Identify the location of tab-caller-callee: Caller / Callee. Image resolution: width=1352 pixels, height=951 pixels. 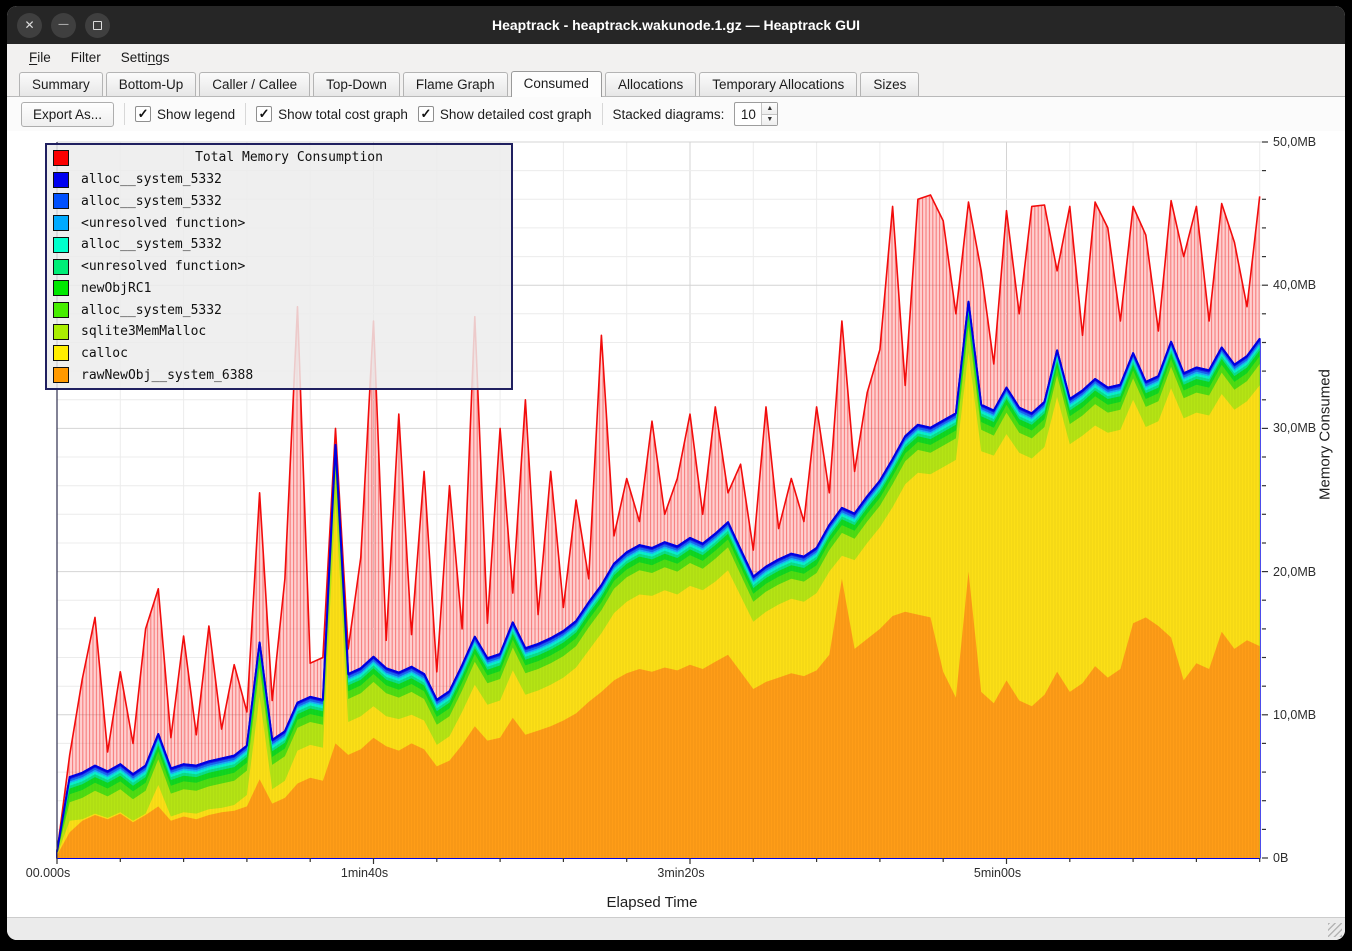
(255, 84).